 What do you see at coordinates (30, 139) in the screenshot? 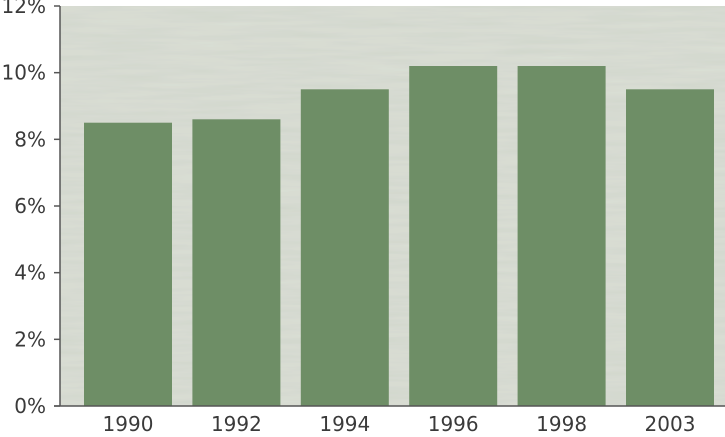
I see `y-tick-label: 8%` at bounding box center [30, 139].